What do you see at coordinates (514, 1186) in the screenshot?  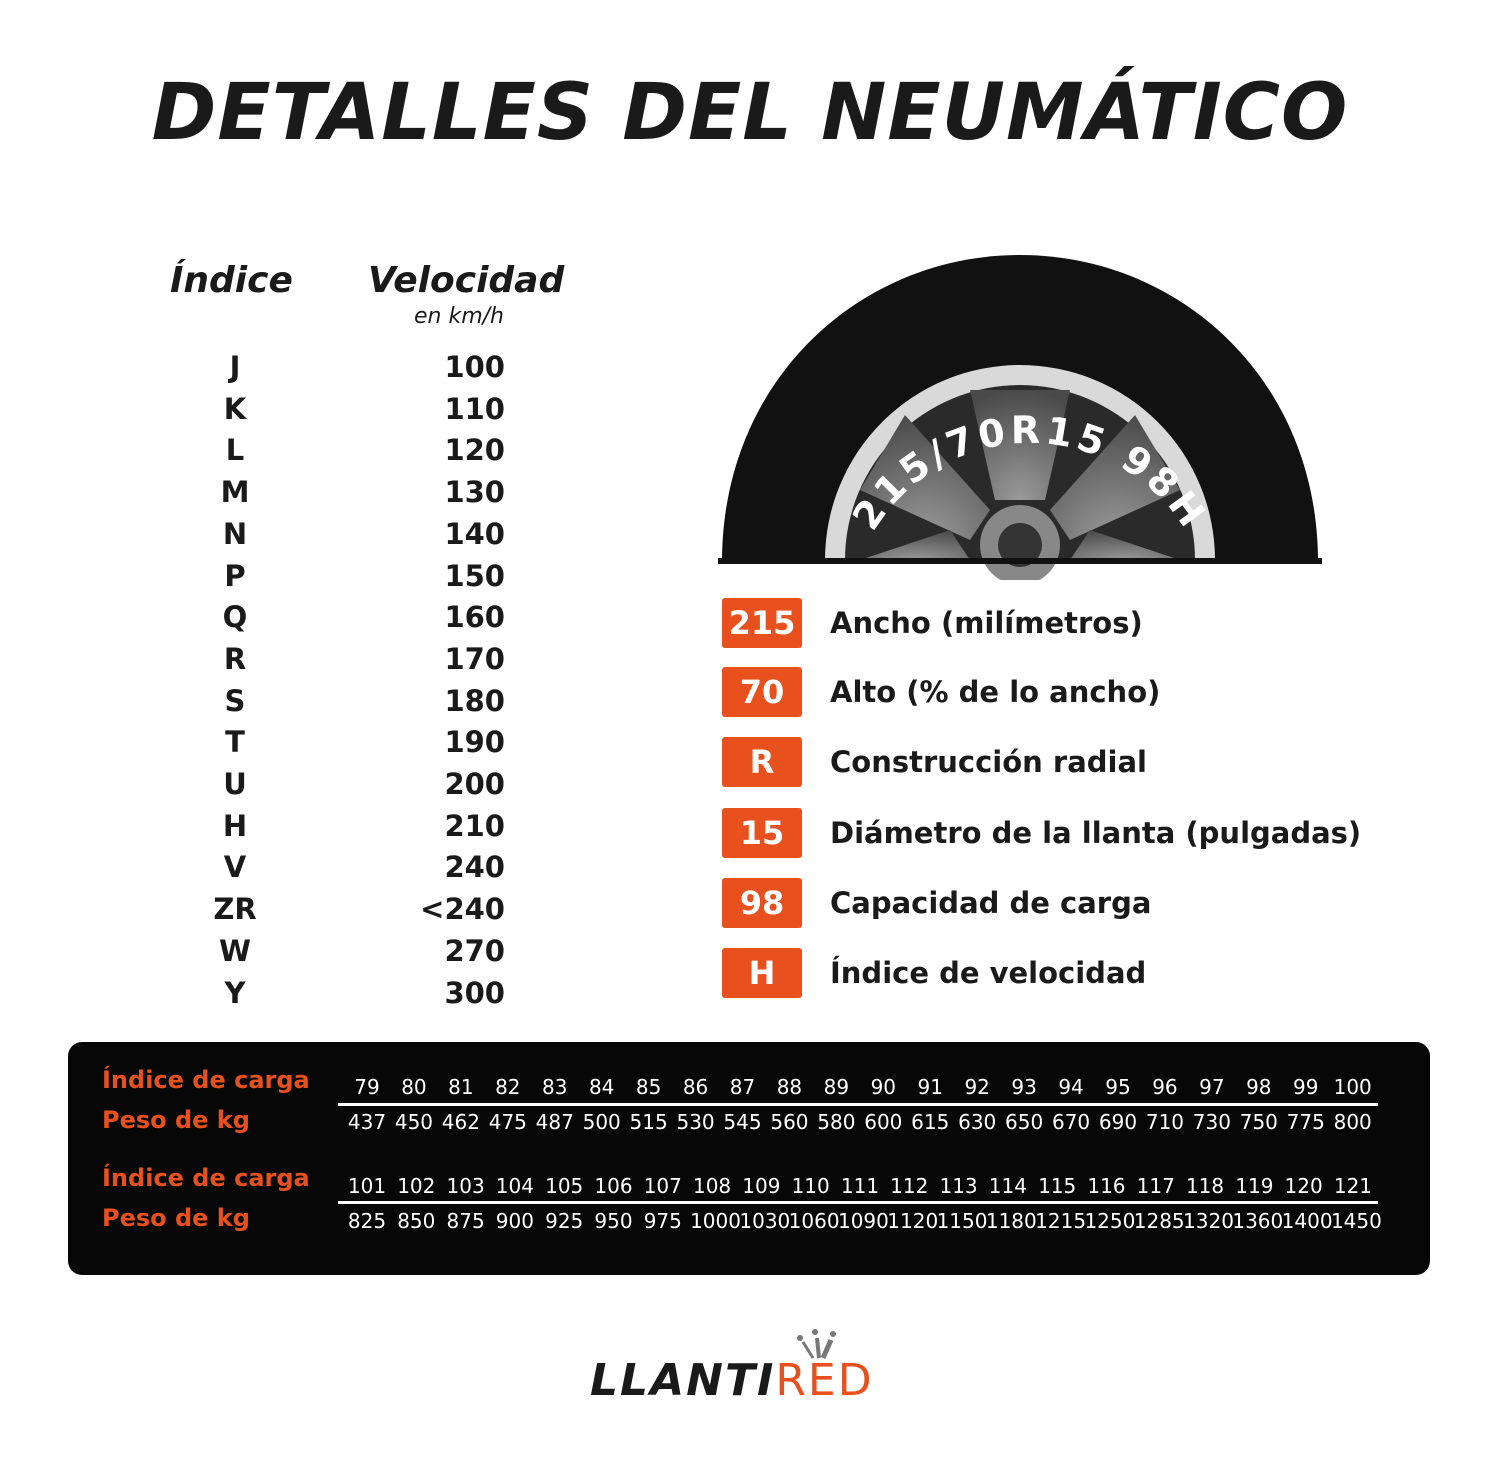 I see `load-index-cell: 104` at bounding box center [514, 1186].